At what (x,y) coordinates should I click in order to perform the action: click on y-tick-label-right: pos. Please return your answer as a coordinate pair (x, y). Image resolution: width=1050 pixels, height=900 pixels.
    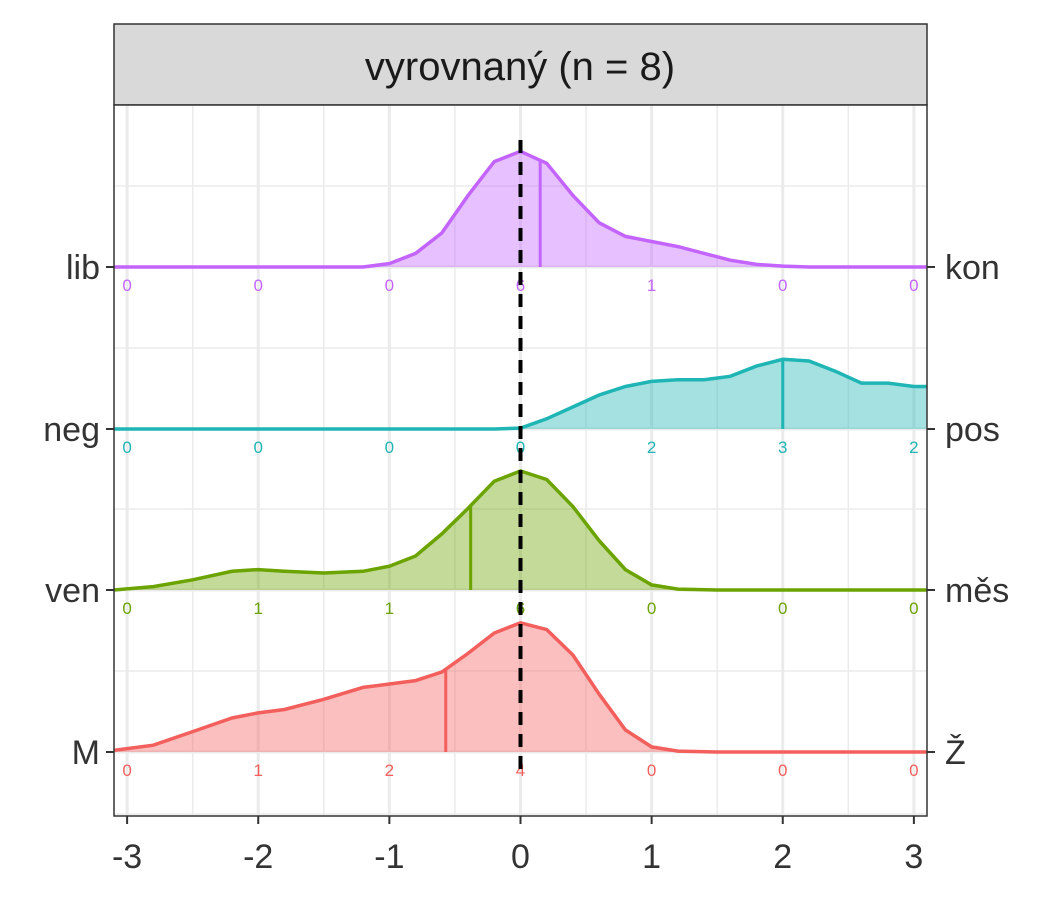
    Looking at the image, I should click on (972, 430).